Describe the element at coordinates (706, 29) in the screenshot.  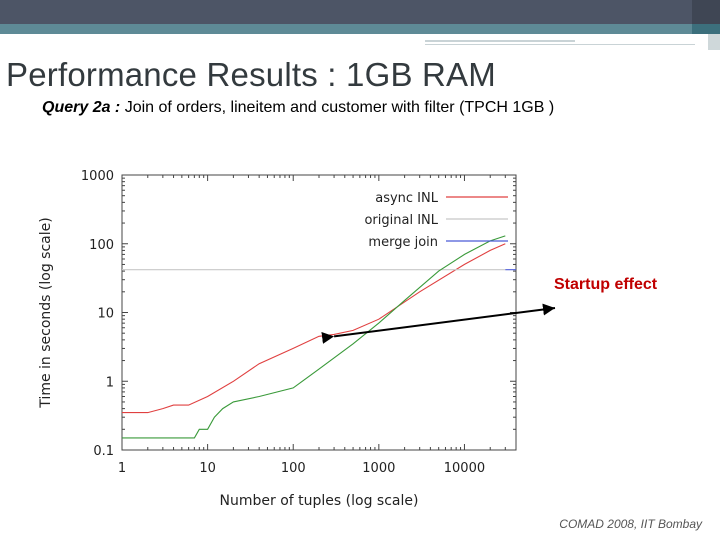
I see `header-accent-segment` at that location.